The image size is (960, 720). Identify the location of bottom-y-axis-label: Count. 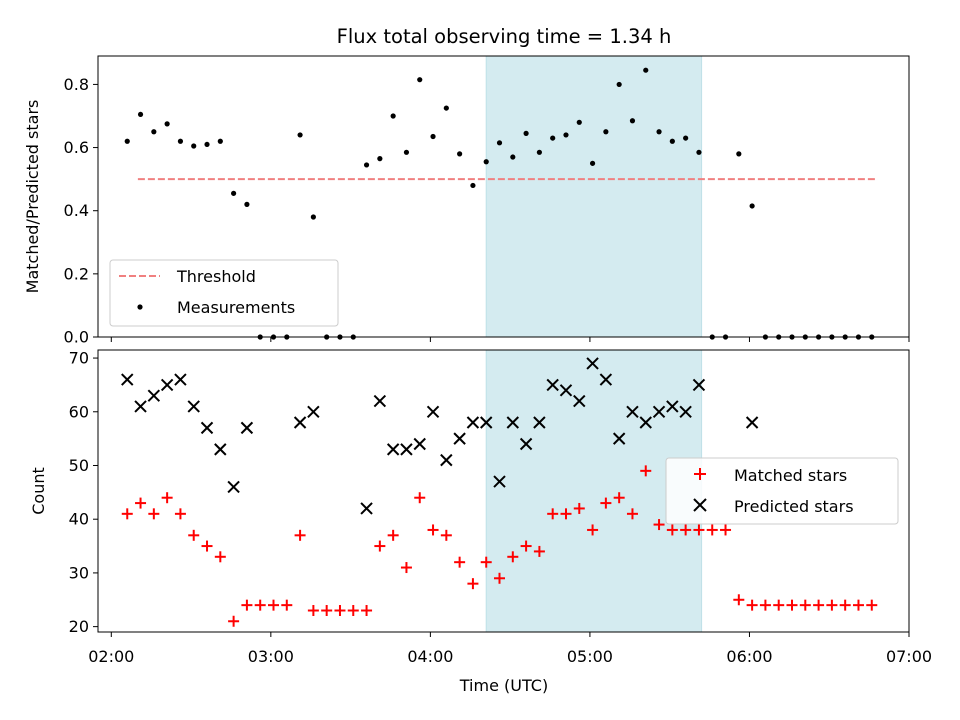
(38, 491).